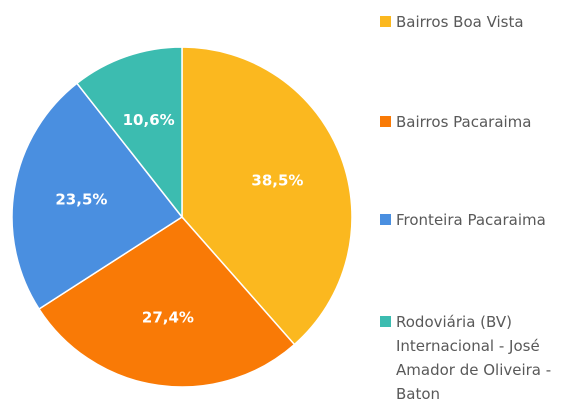 The width and height of the screenshot is (579, 410). What do you see at coordinates (168, 318) in the screenshot?
I see `data-label: 27,4%` at bounding box center [168, 318].